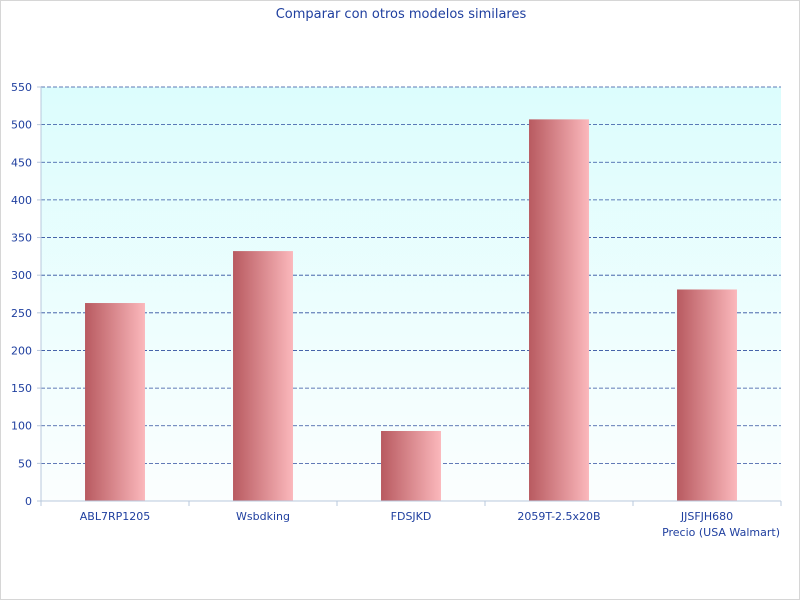 This screenshot has height=601, width=800. What do you see at coordinates (21, 275) in the screenshot?
I see `y-tick-label: 300` at bounding box center [21, 275].